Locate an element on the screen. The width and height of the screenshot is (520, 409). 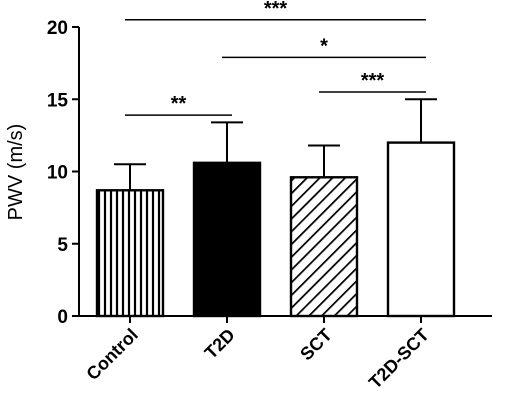
category-label-t2d-sct: T2D-SCT is located at coordinates (399, 359).